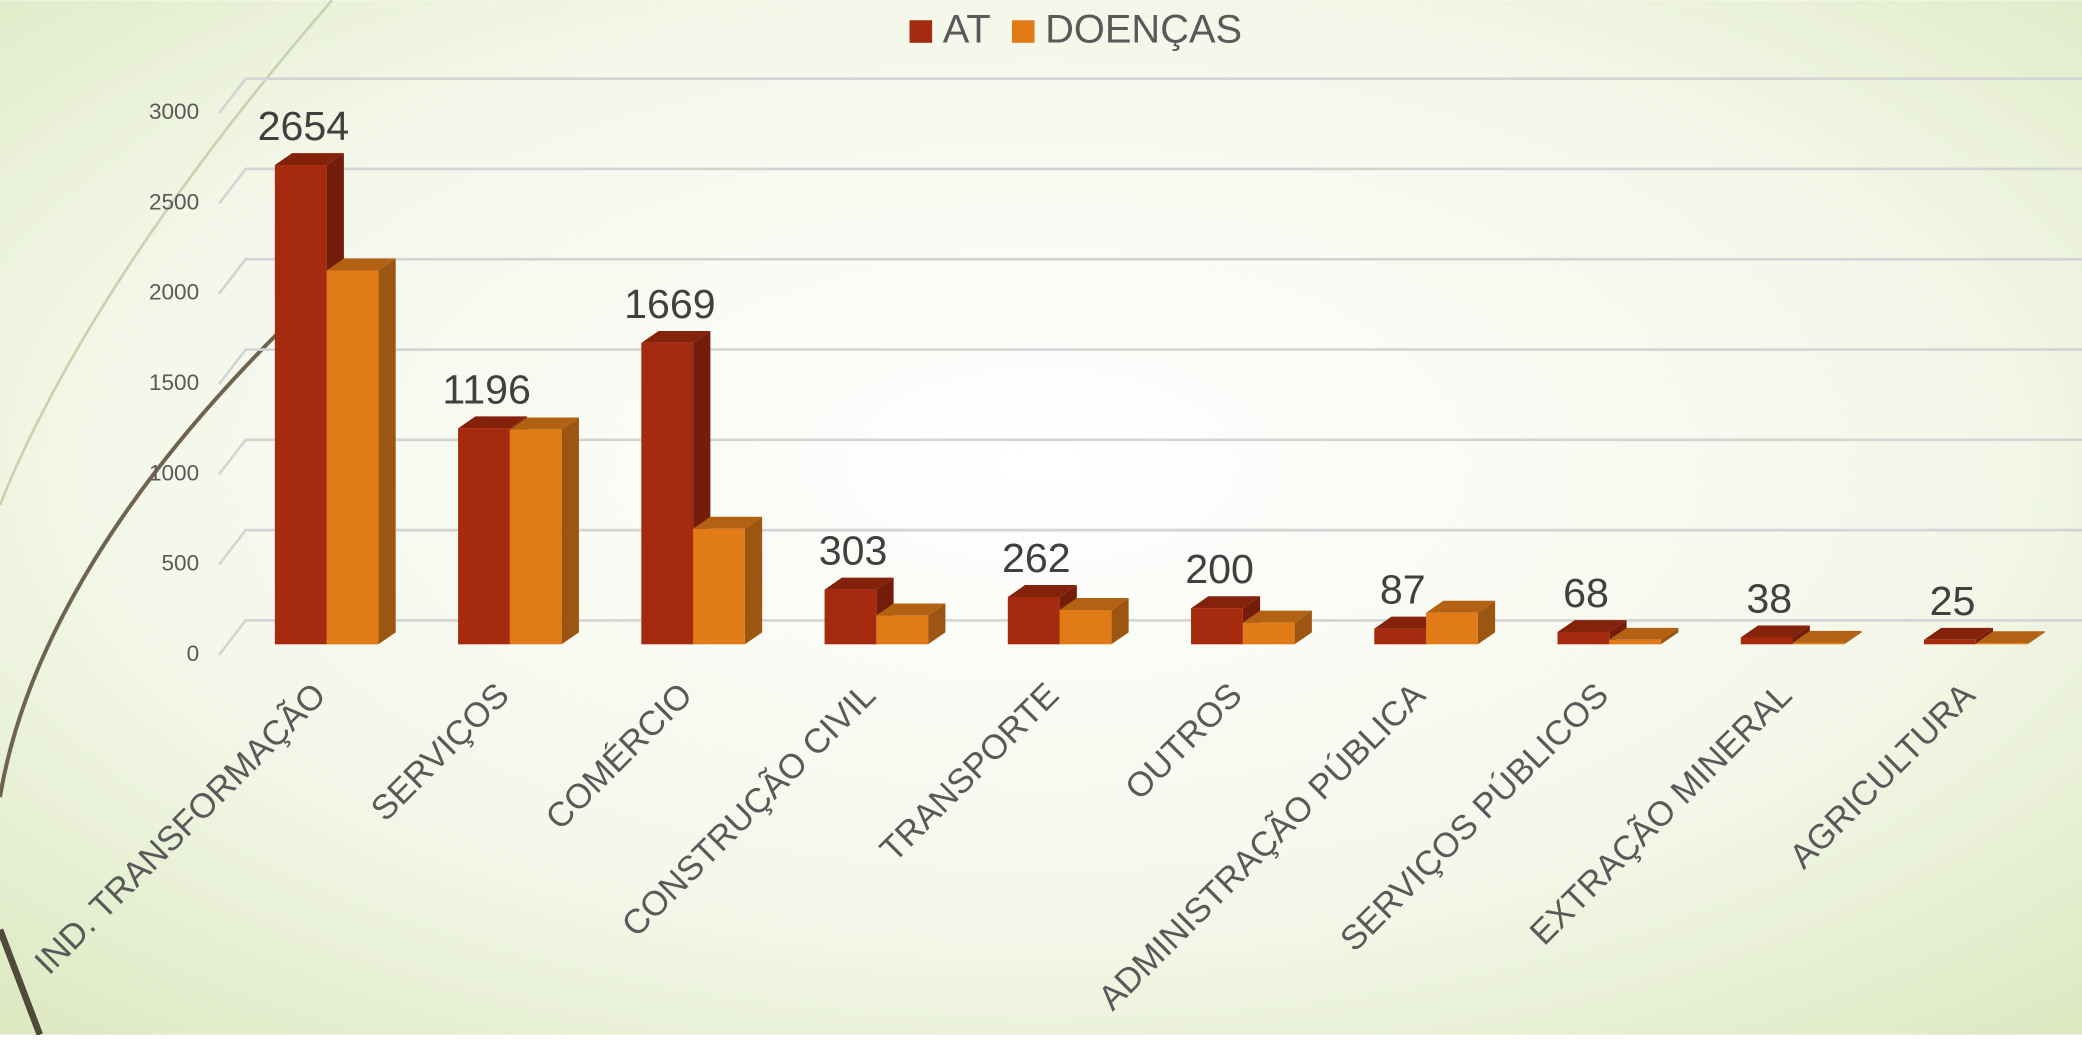 This screenshot has height=1040, width=2082. What do you see at coordinates (1953, 601) in the screenshot?
I see `data-label: 25` at bounding box center [1953, 601].